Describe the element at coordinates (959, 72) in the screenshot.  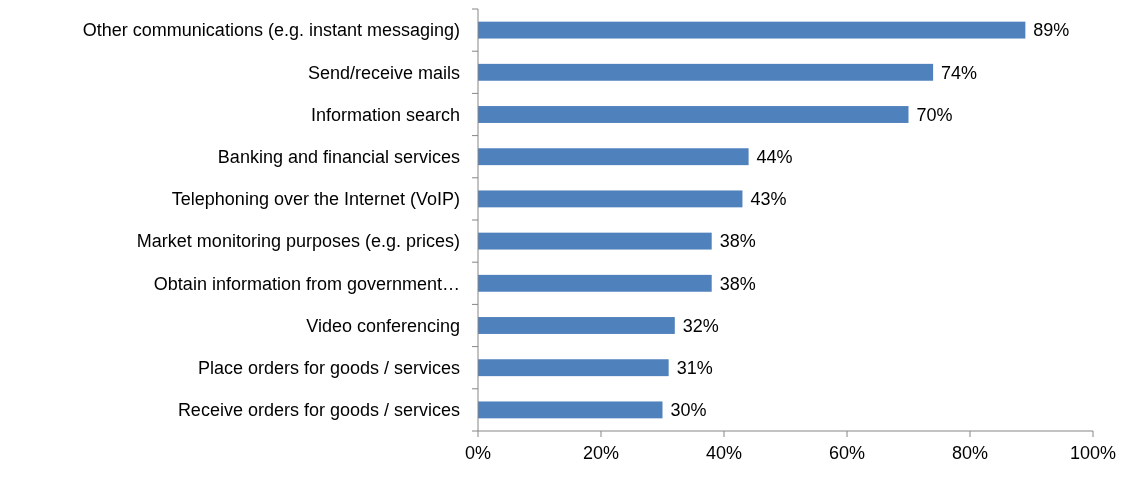
I see `data-label: 74%` at that location.